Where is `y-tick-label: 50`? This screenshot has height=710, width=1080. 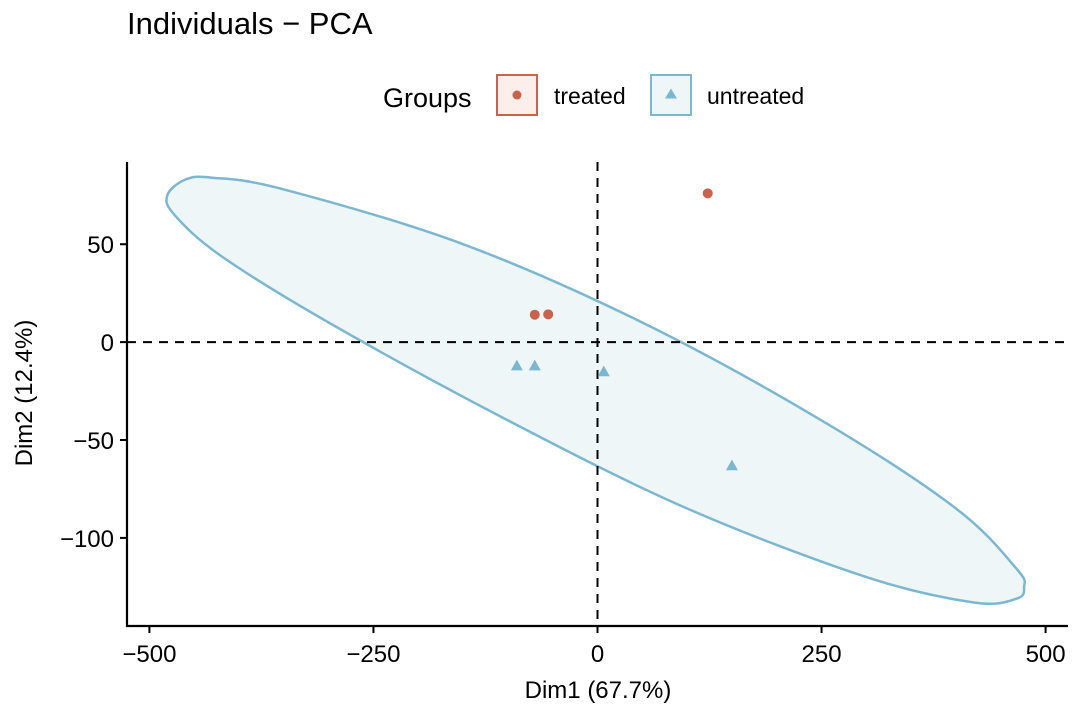
y-tick-label: 50 is located at coordinates (100, 245).